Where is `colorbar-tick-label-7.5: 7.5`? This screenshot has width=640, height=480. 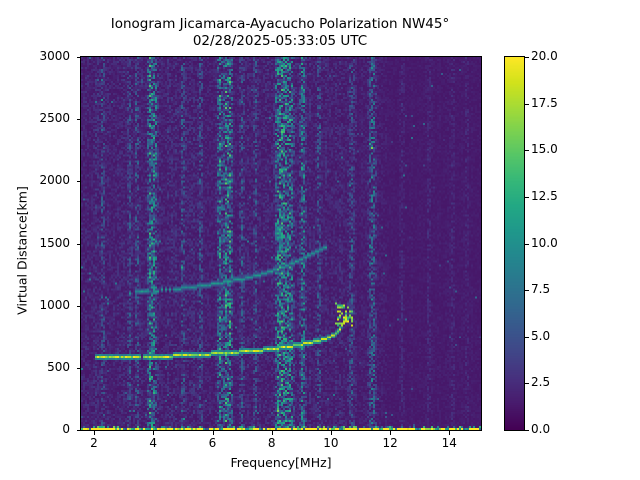 colorbar-tick-label-7.5: 7.5 is located at coordinates (541, 289).